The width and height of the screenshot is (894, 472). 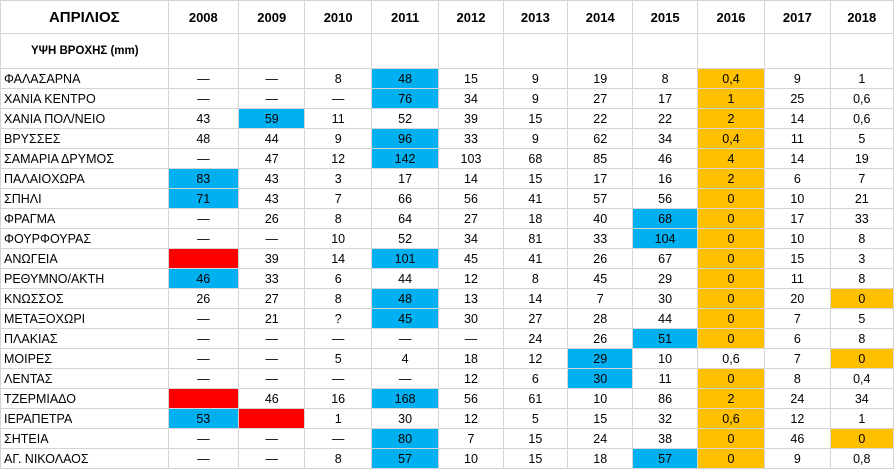 I want to click on rainfall-value-cell: ?, so click(x=338, y=318).